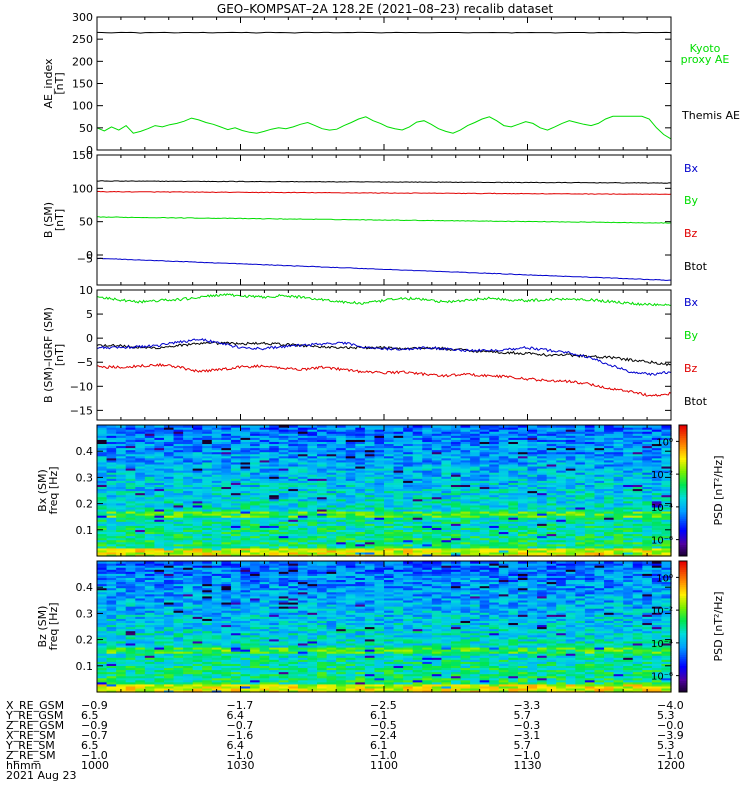 This screenshot has width=750, height=800. Describe the element at coordinates (89, 255) in the screenshot. I see `b-ytick-label: 0` at that location.